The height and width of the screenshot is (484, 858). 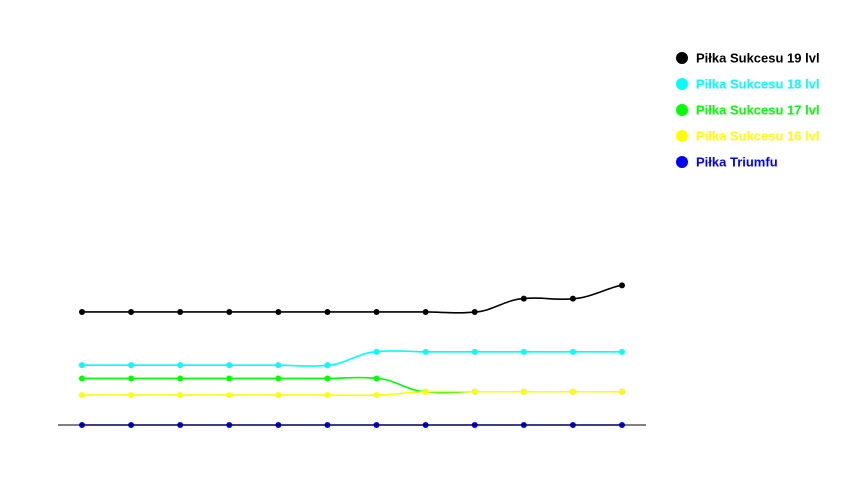 I want to click on legend-label: Piłka Sukcesu 17 lvl, so click(x=758, y=110).